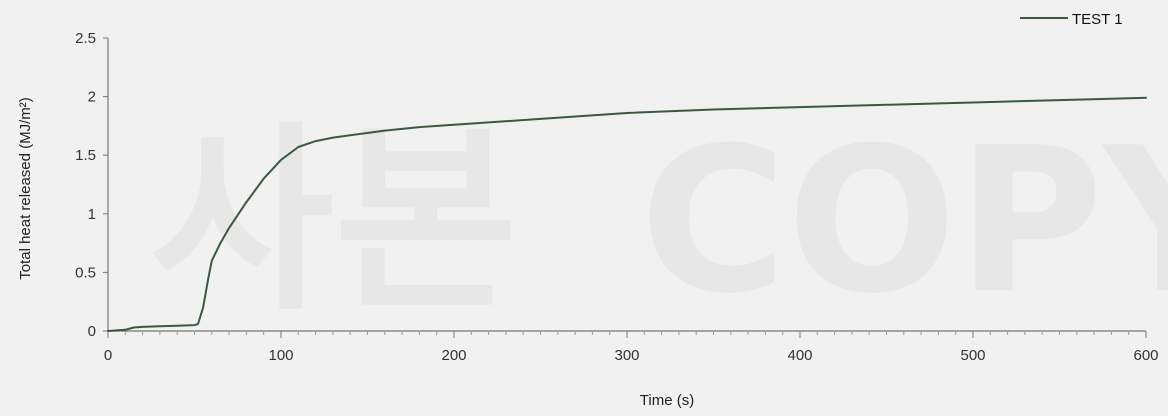 This screenshot has height=416, width=1168. What do you see at coordinates (1145, 355) in the screenshot?
I see `x-tick-label: 600` at bounding box center [1145, 355].